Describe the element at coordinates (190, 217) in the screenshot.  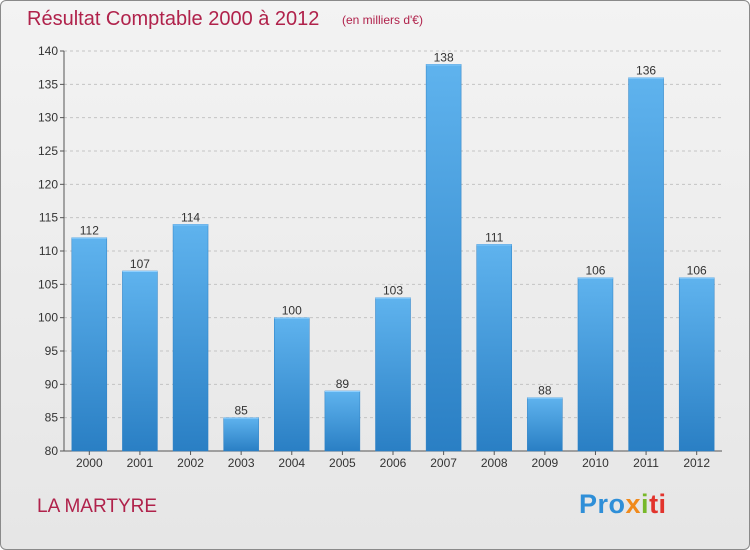
I see `data-label: 114` at that location.